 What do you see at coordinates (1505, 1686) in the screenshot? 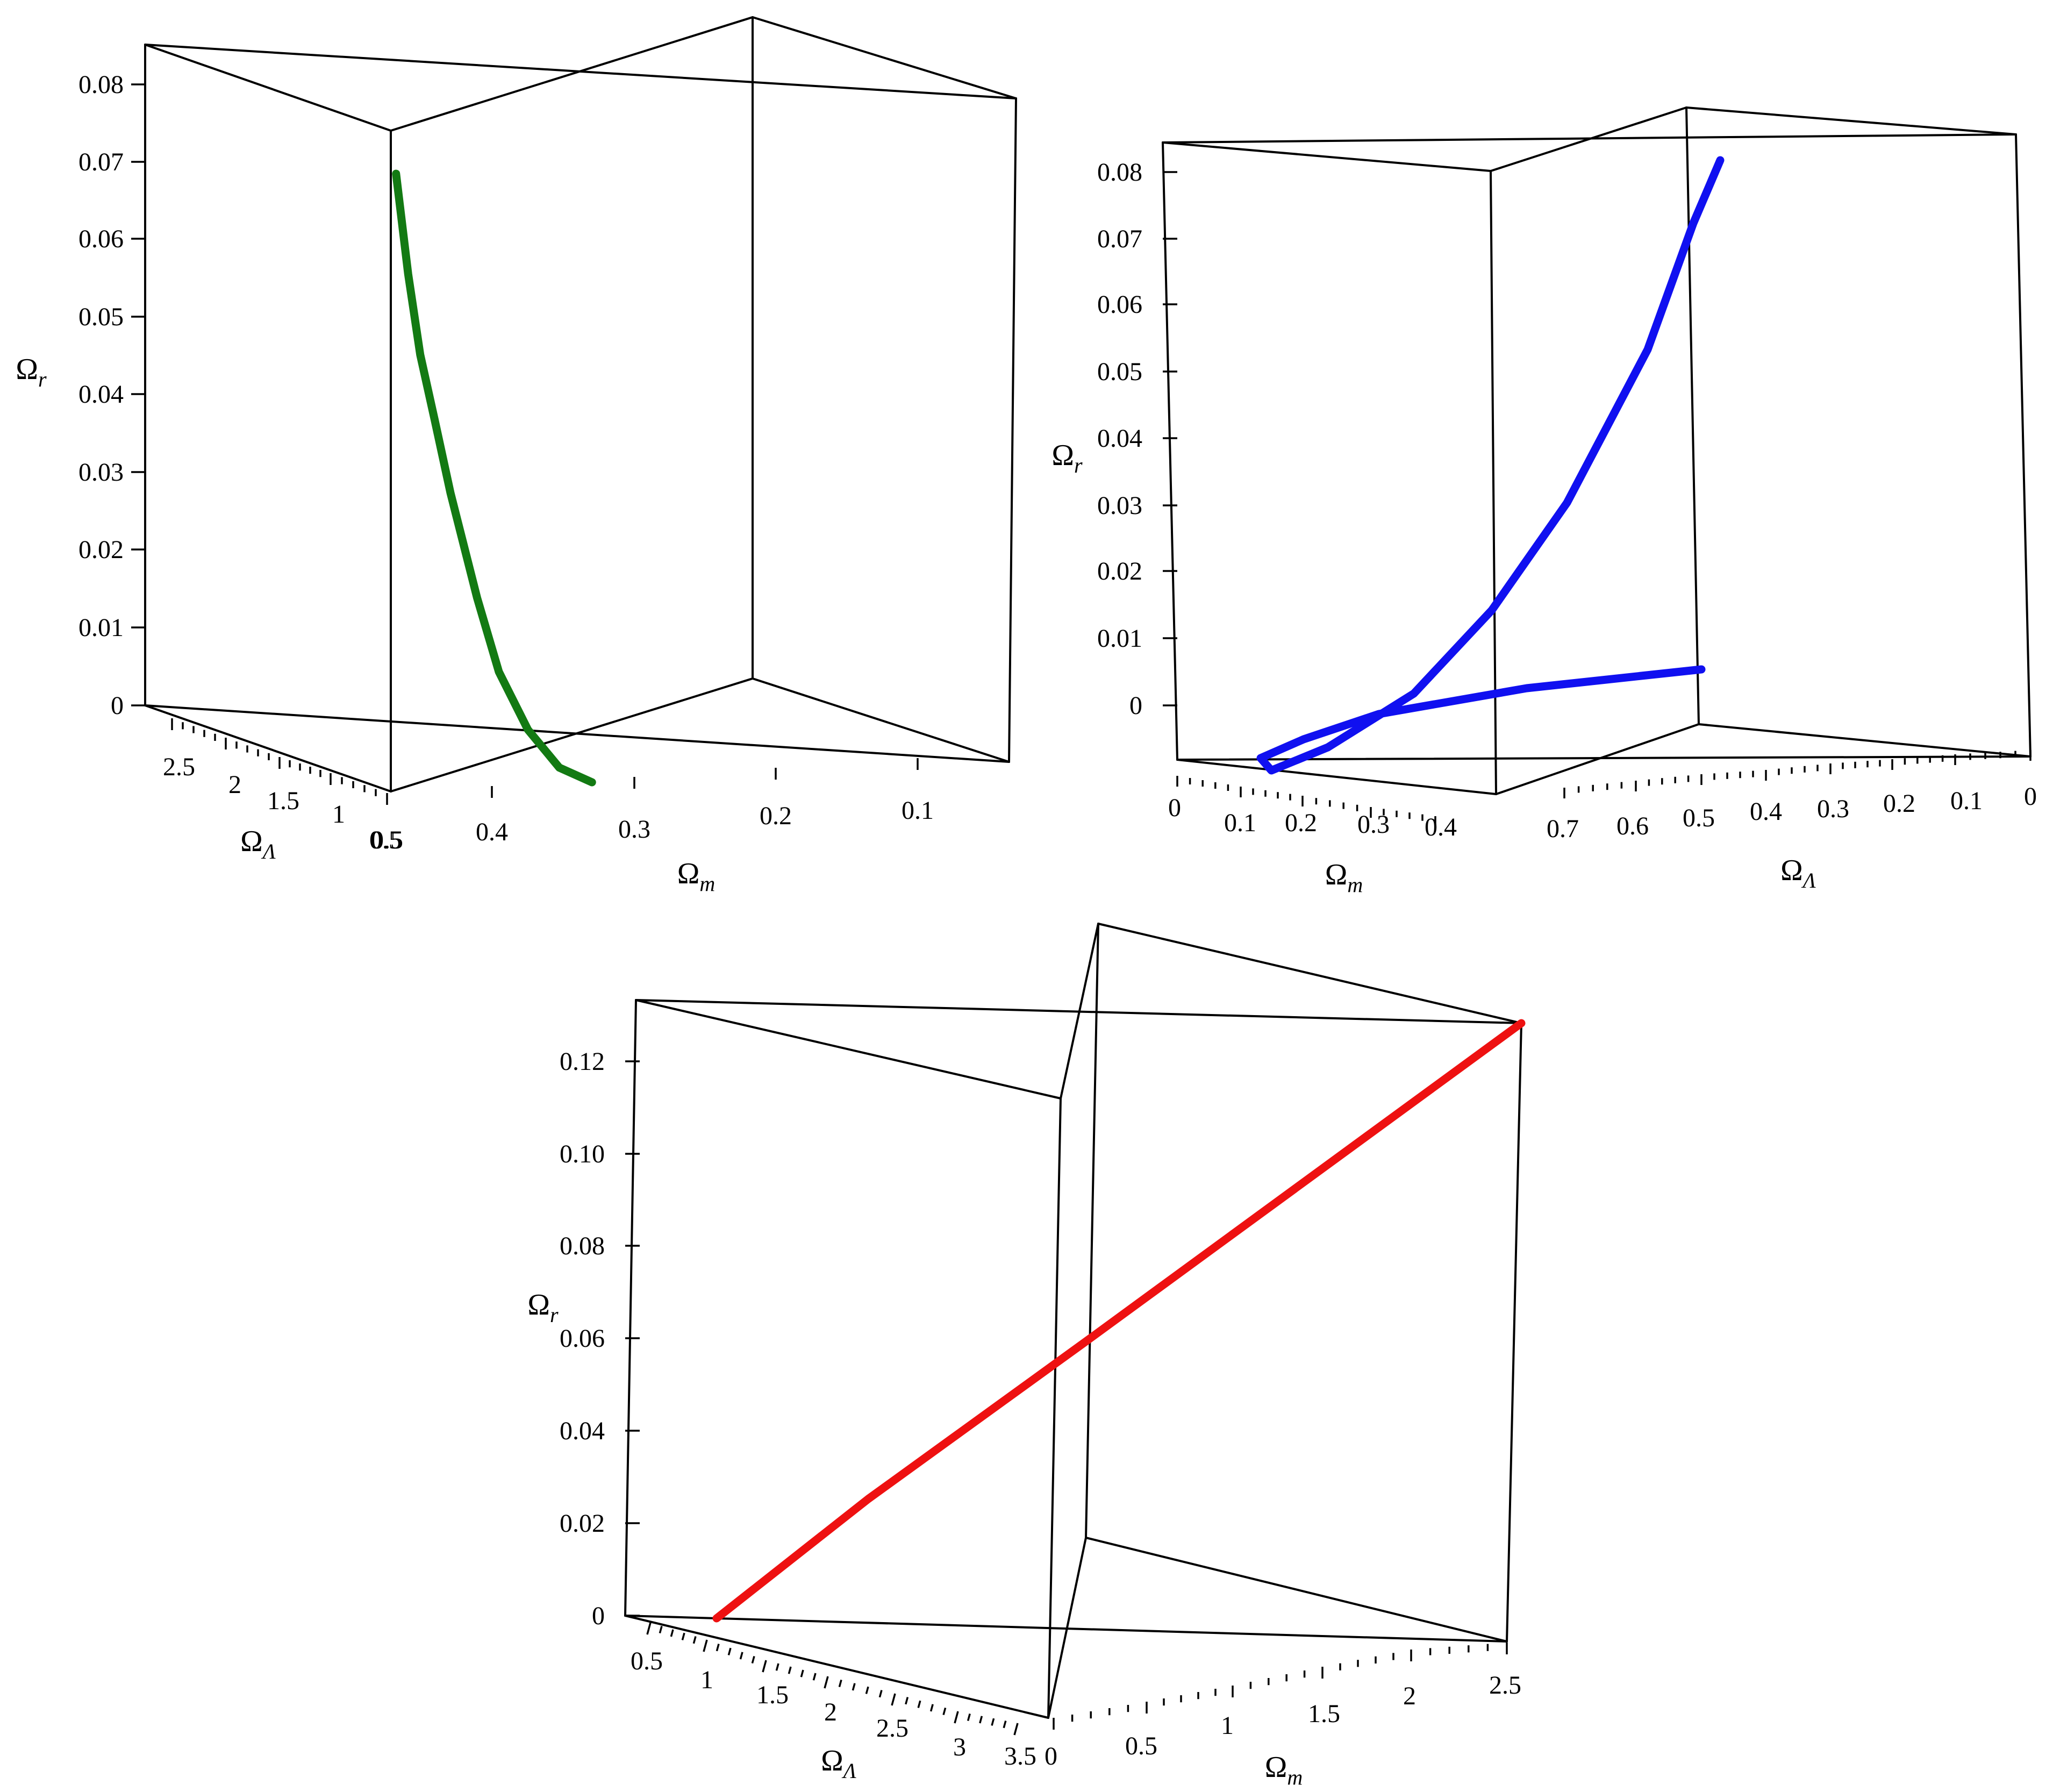
I see `m-tick-label: 2.5` at bounding box center [1505, 1686].